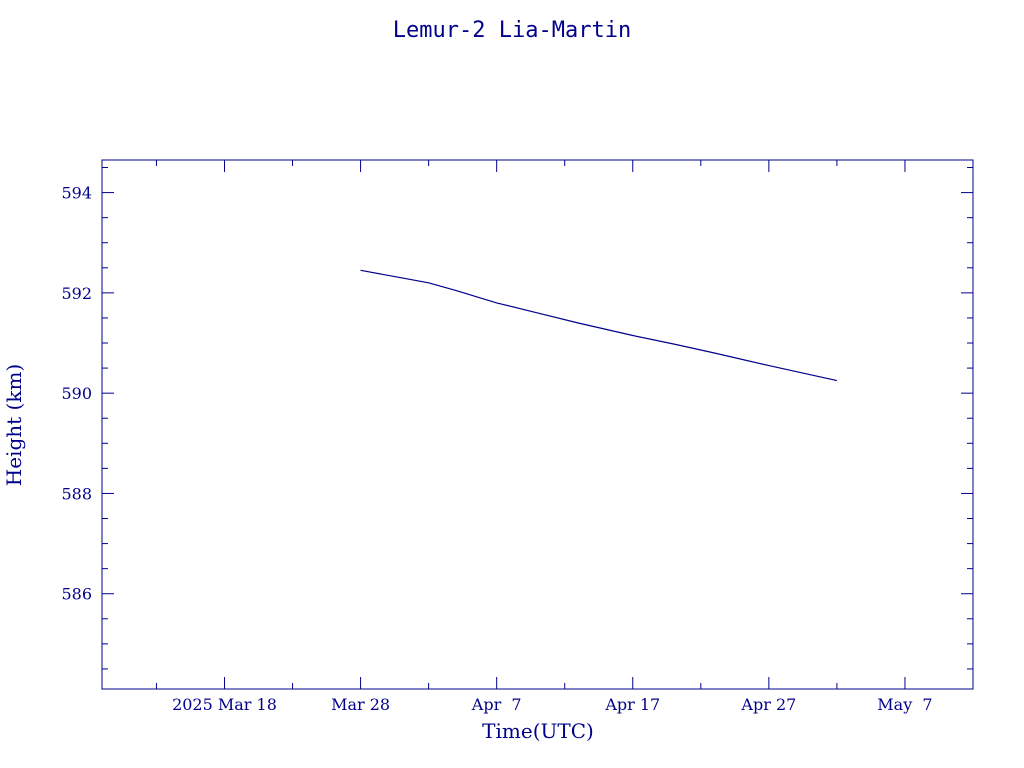 Image resolution: width=1024 pixels, height=768 pixels. I want to click on x-tick-label: Apr 7, so click(496, 704).